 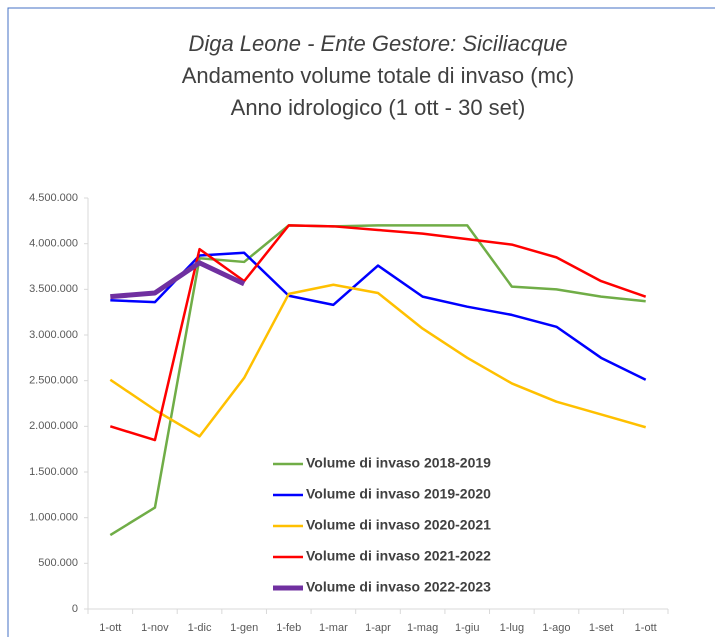 What do you see at coordinates (601, 628) in the screenshot?
I see `x-tick-label: 1-set` at bounding box center [601, 628].